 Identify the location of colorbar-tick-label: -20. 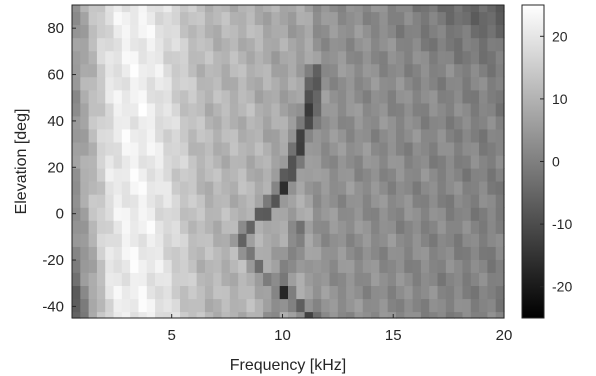
(562, 287).